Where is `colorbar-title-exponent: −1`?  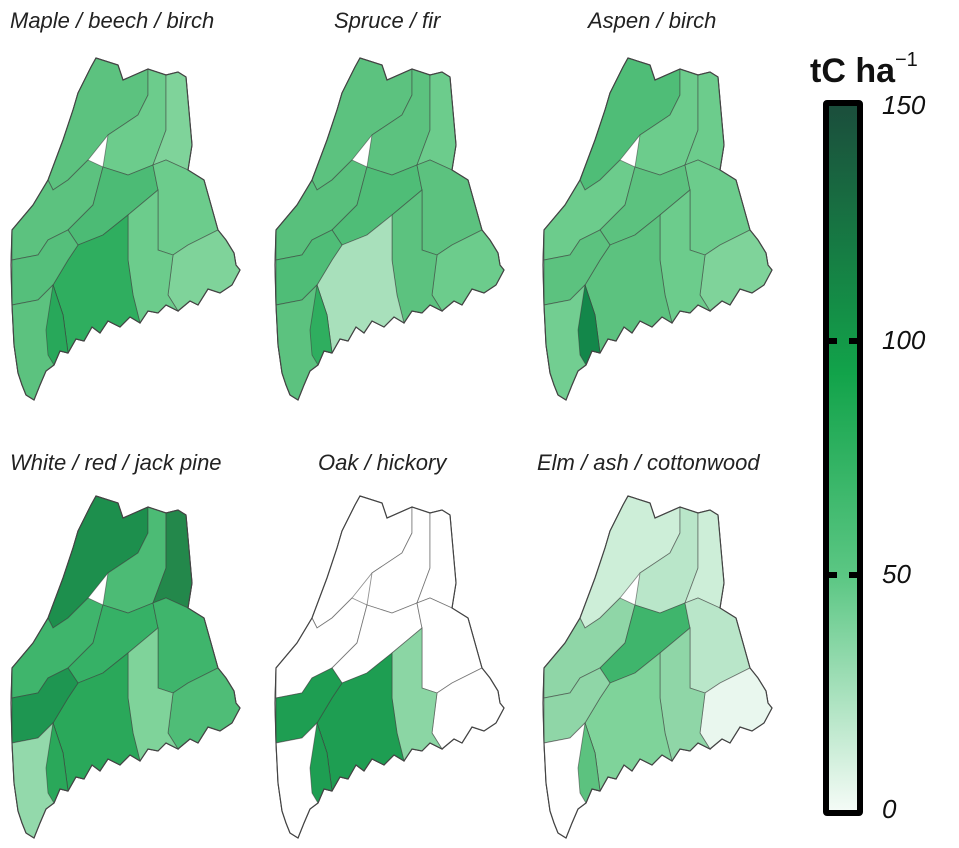
colorbar-title-exponent: −1 is located at coordinates (906, 59).